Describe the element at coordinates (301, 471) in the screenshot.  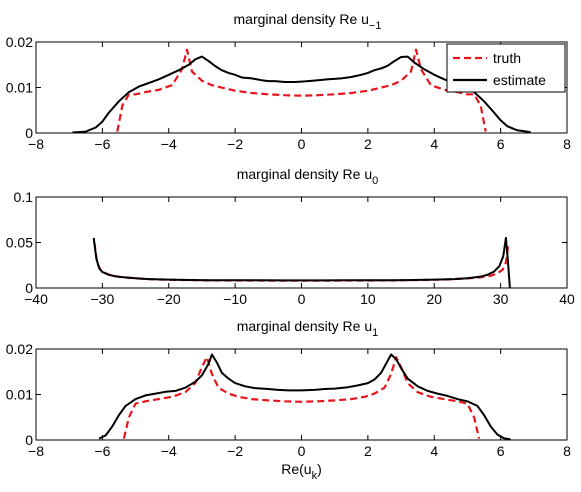
I see `x-axis-label: Re(uk)` at that location.